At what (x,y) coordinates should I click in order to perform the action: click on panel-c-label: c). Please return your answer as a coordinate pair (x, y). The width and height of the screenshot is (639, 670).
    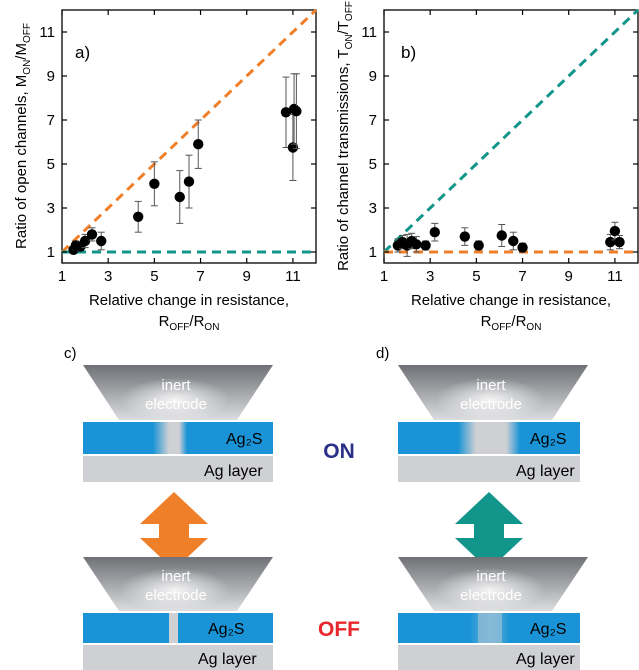
    Looking at the image, I should click on (70, 353).